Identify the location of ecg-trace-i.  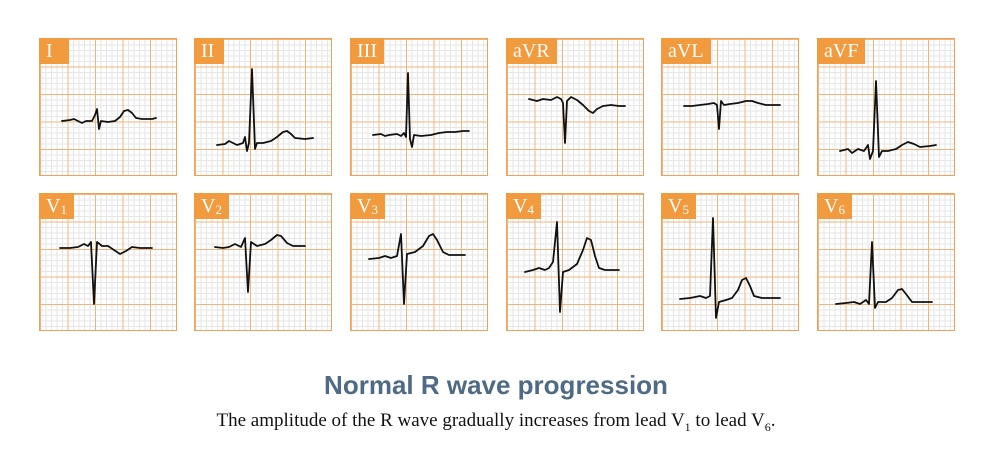
(109, 119).